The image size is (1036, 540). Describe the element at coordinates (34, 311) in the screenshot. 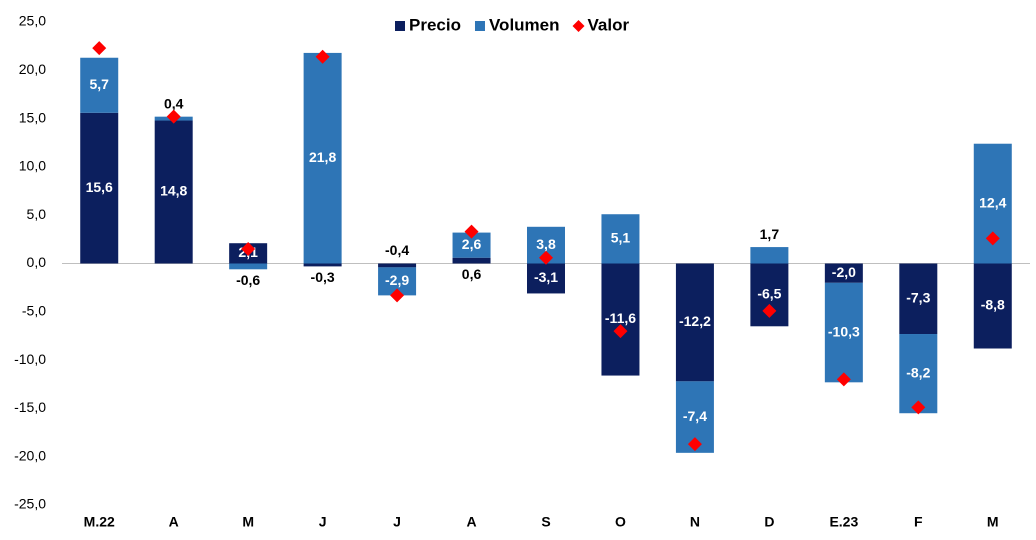

I see `y-tick-label: -5,0` at that location.